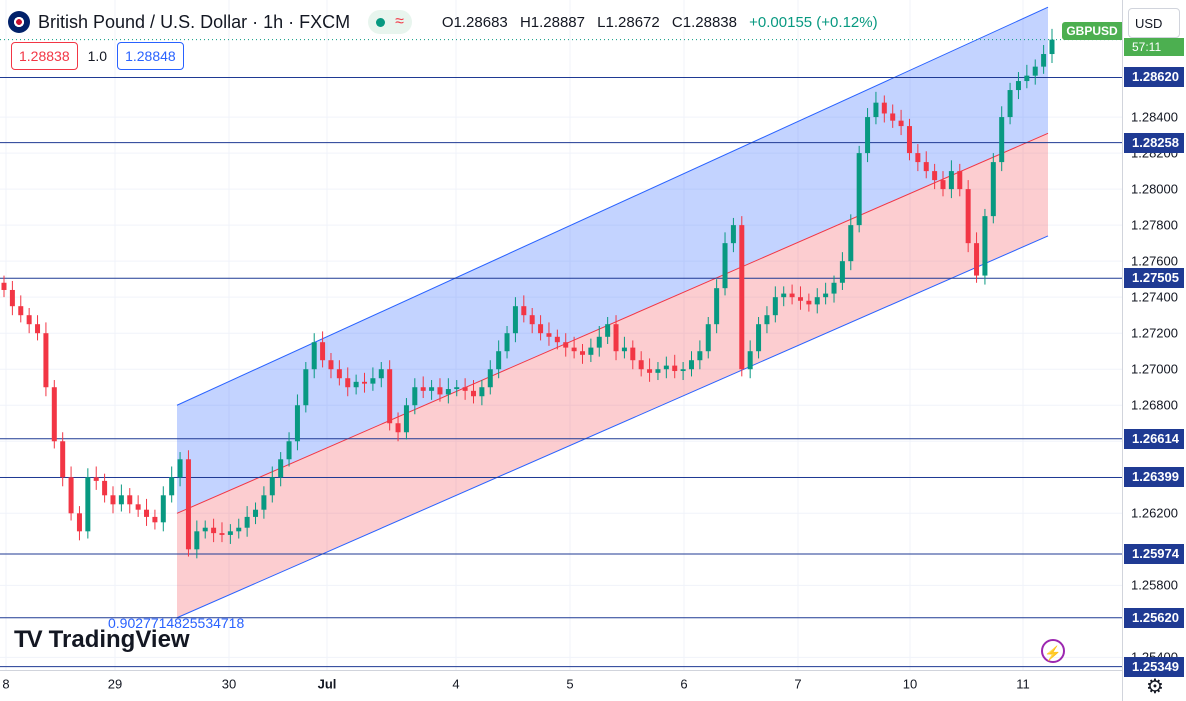  Describe the element at coordinates (552, 22) in the screenshot. I see `high-value: H1.28887` at that location.